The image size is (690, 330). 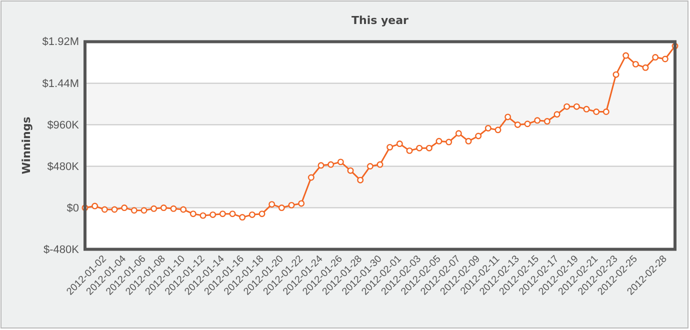 What do you see at coordinates (72, 208) in the screenshot?
I see `y-tick-label: $0` at bounding box center [72, 208].